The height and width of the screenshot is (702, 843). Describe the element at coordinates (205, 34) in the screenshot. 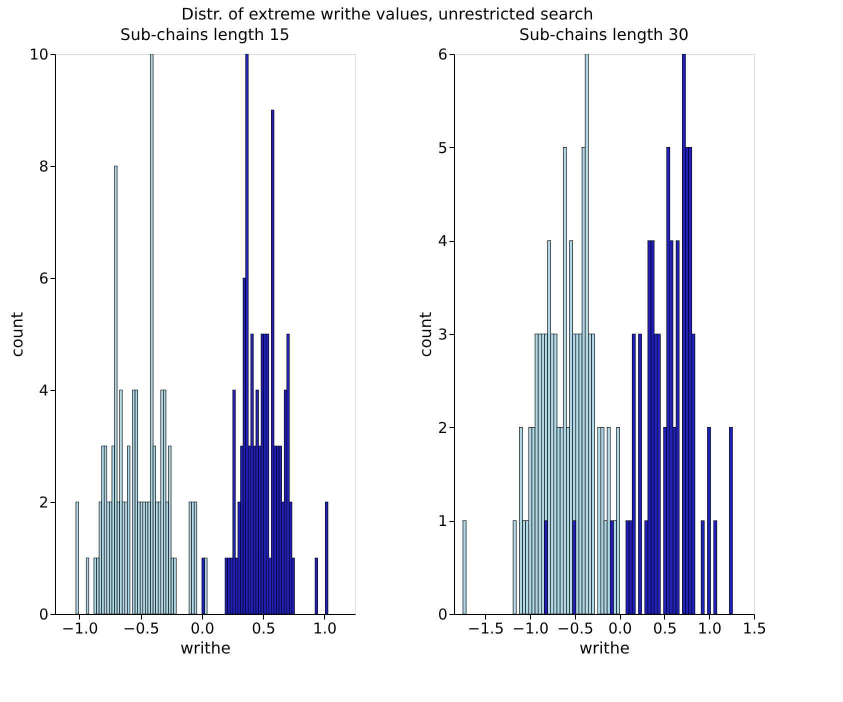

I see `chart-title: Sub-chains length 15` at that location.